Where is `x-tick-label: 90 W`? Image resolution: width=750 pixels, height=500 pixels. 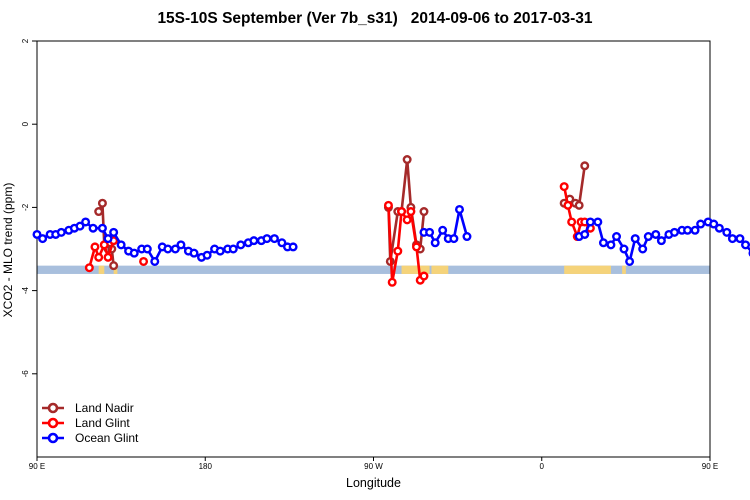
x-tick-label: 90 W is located at coordinates (373, 466).